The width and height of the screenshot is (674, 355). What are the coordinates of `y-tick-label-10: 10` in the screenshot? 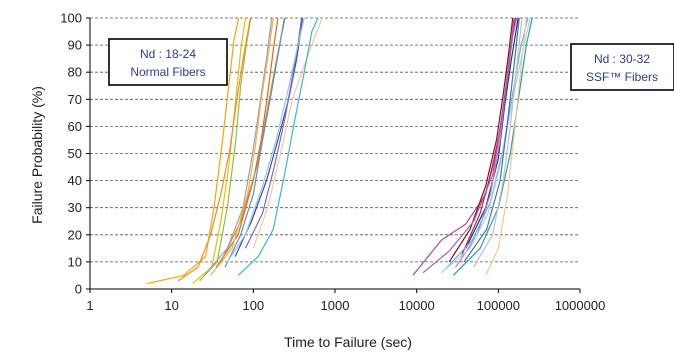 It's located at (75, 261).